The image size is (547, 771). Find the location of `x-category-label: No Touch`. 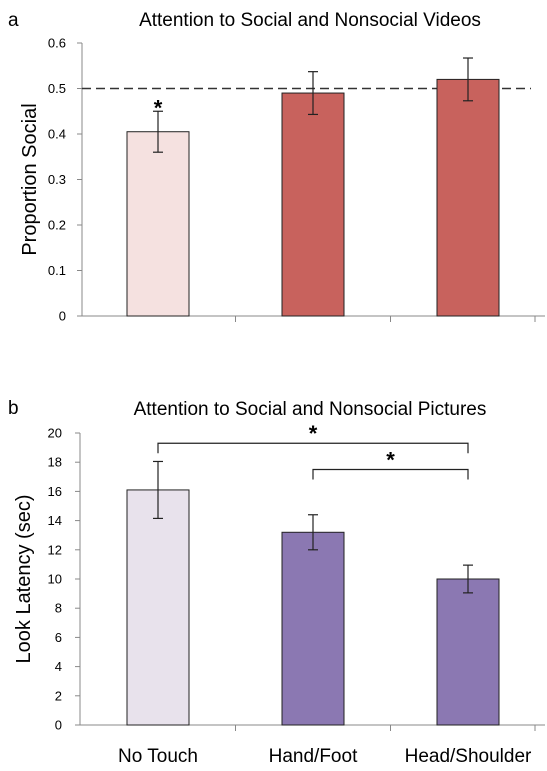

x-category-label: No Touch is located at coordinates (158, 756).